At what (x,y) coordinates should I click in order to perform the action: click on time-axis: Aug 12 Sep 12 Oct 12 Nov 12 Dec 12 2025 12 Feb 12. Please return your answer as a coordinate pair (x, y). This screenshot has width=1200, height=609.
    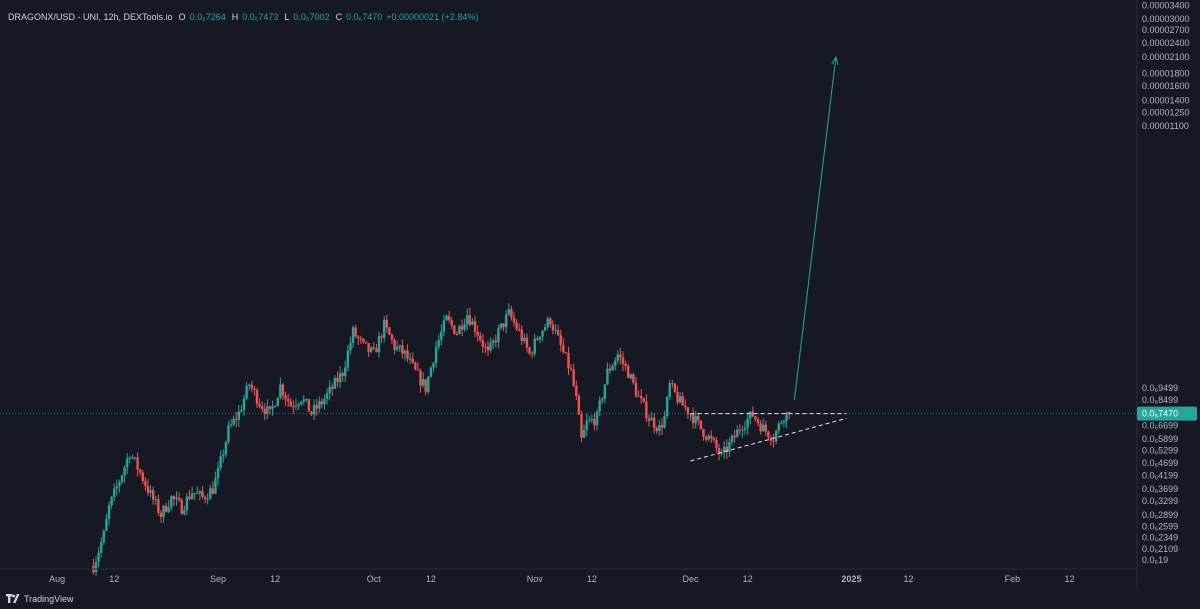
    Looking at the image, I should click on (561, 579).